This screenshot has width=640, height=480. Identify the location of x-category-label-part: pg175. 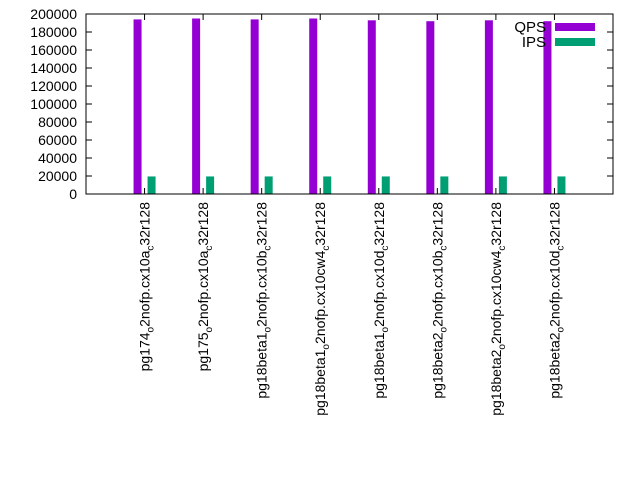
(203, 351).